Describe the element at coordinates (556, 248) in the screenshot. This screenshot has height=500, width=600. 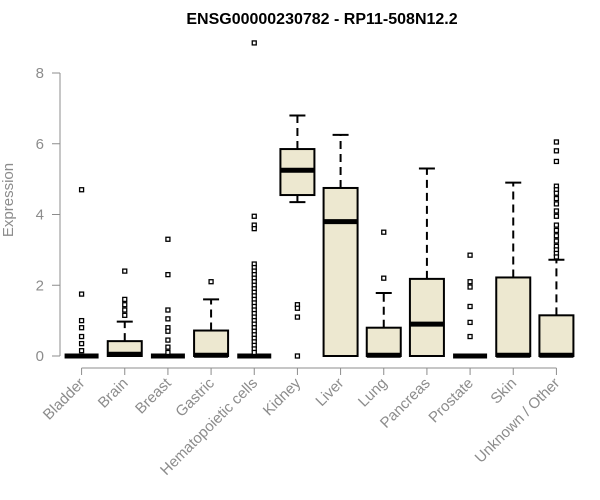
I see `box-unknown-other` at that location.